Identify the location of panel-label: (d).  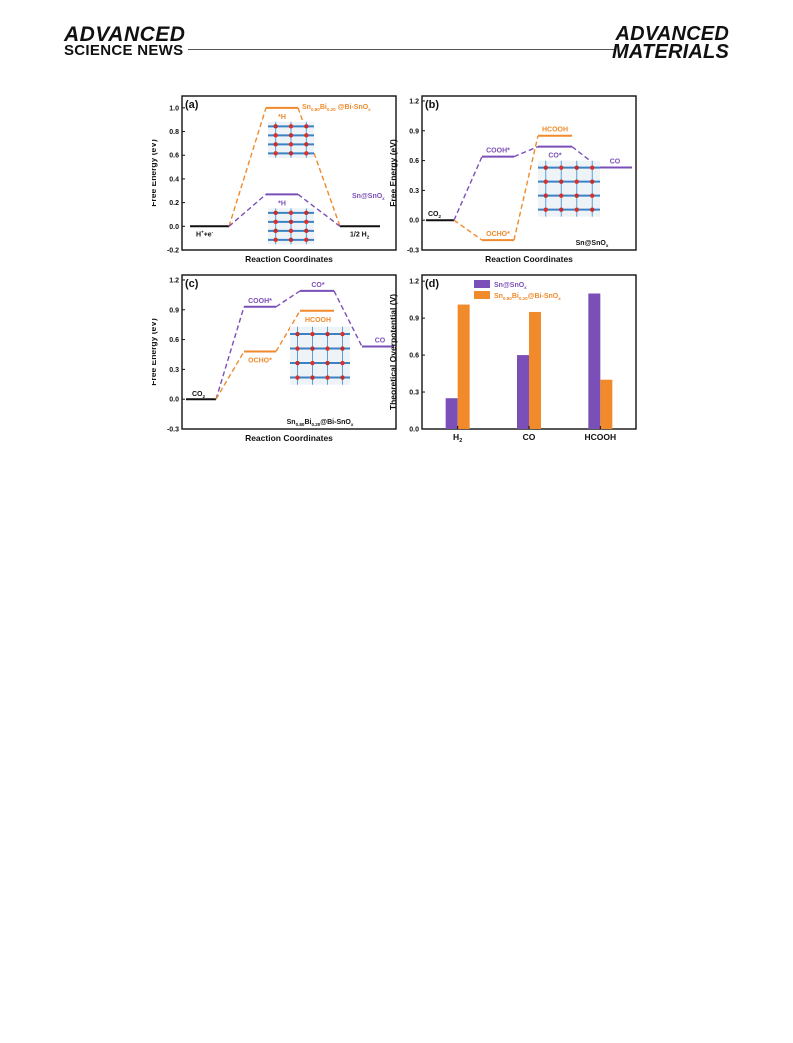
(432, 284).